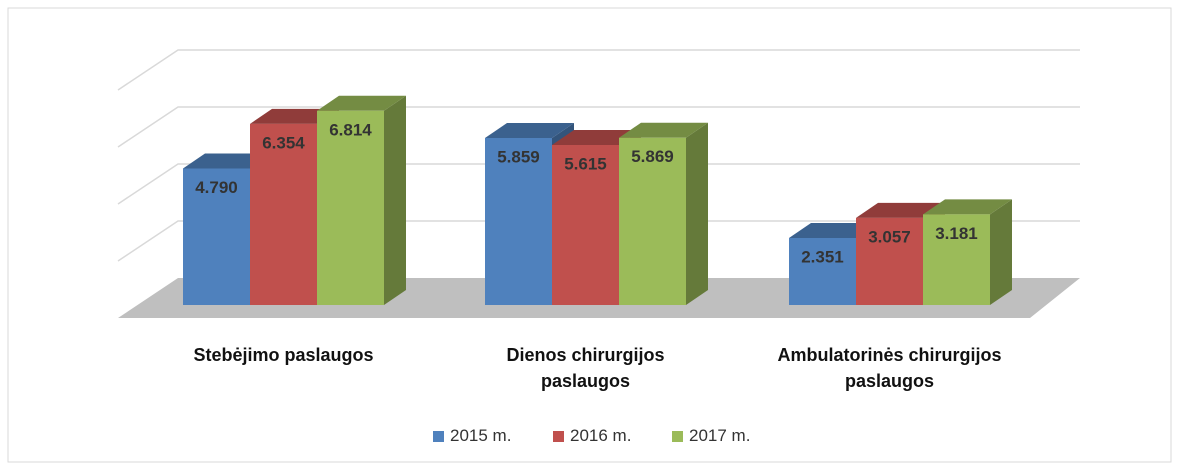 The width and height of the screenshot is (1180, 471). What do you see at coordinates (601, 435) in the screenshot?
I see `legend-label: 2016 m.` at bounding box center [601, 435].